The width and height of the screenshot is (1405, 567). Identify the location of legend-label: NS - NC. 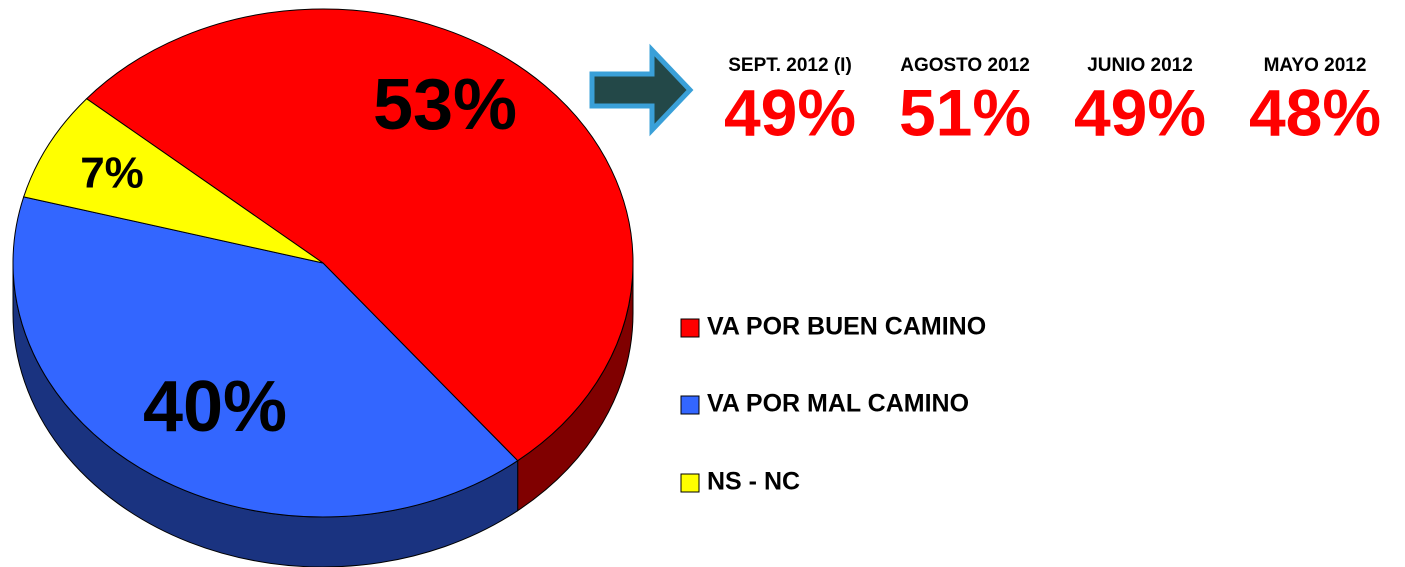
(753, 482).